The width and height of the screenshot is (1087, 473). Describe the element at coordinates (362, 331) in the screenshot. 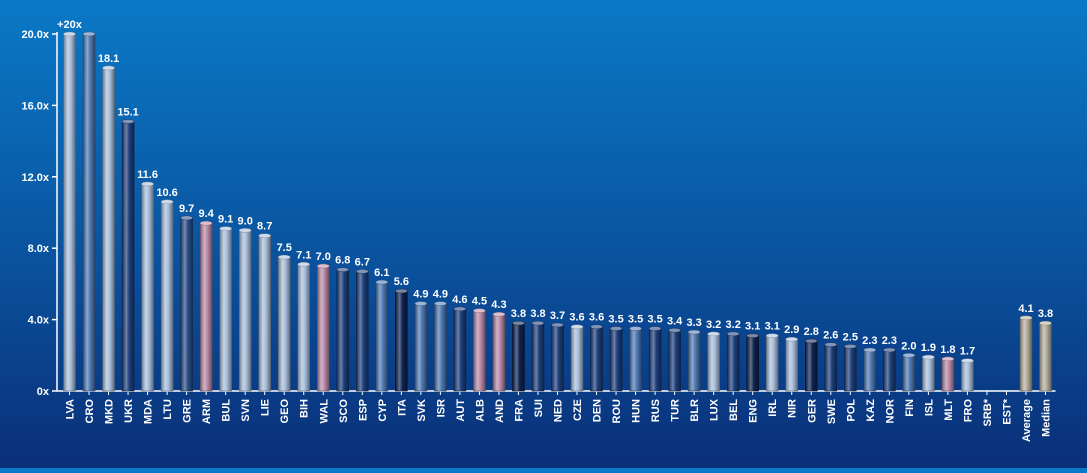

I see `bar-esp` at that location.